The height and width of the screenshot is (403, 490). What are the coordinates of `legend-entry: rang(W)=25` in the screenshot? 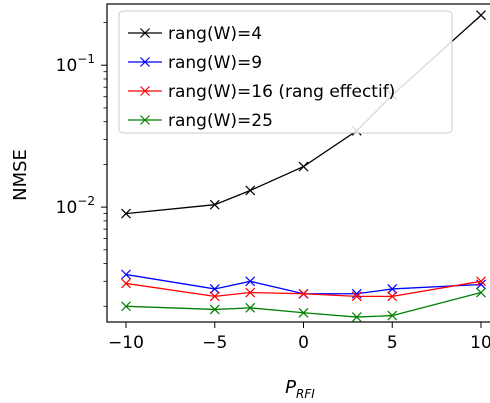 It's located at (200, 121).